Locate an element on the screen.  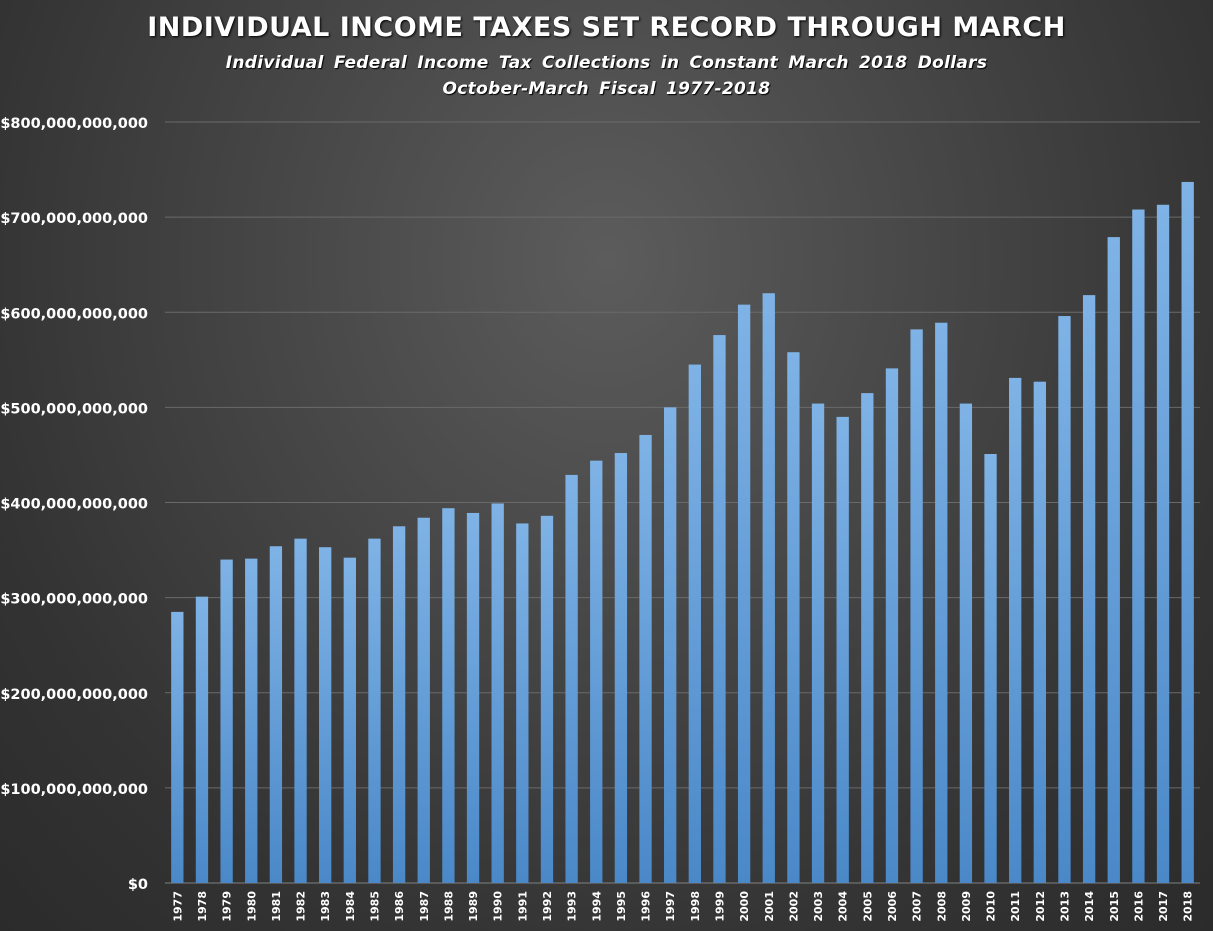
y-tick-label: $600,000,000,000 is located at coordinates (74, 314).